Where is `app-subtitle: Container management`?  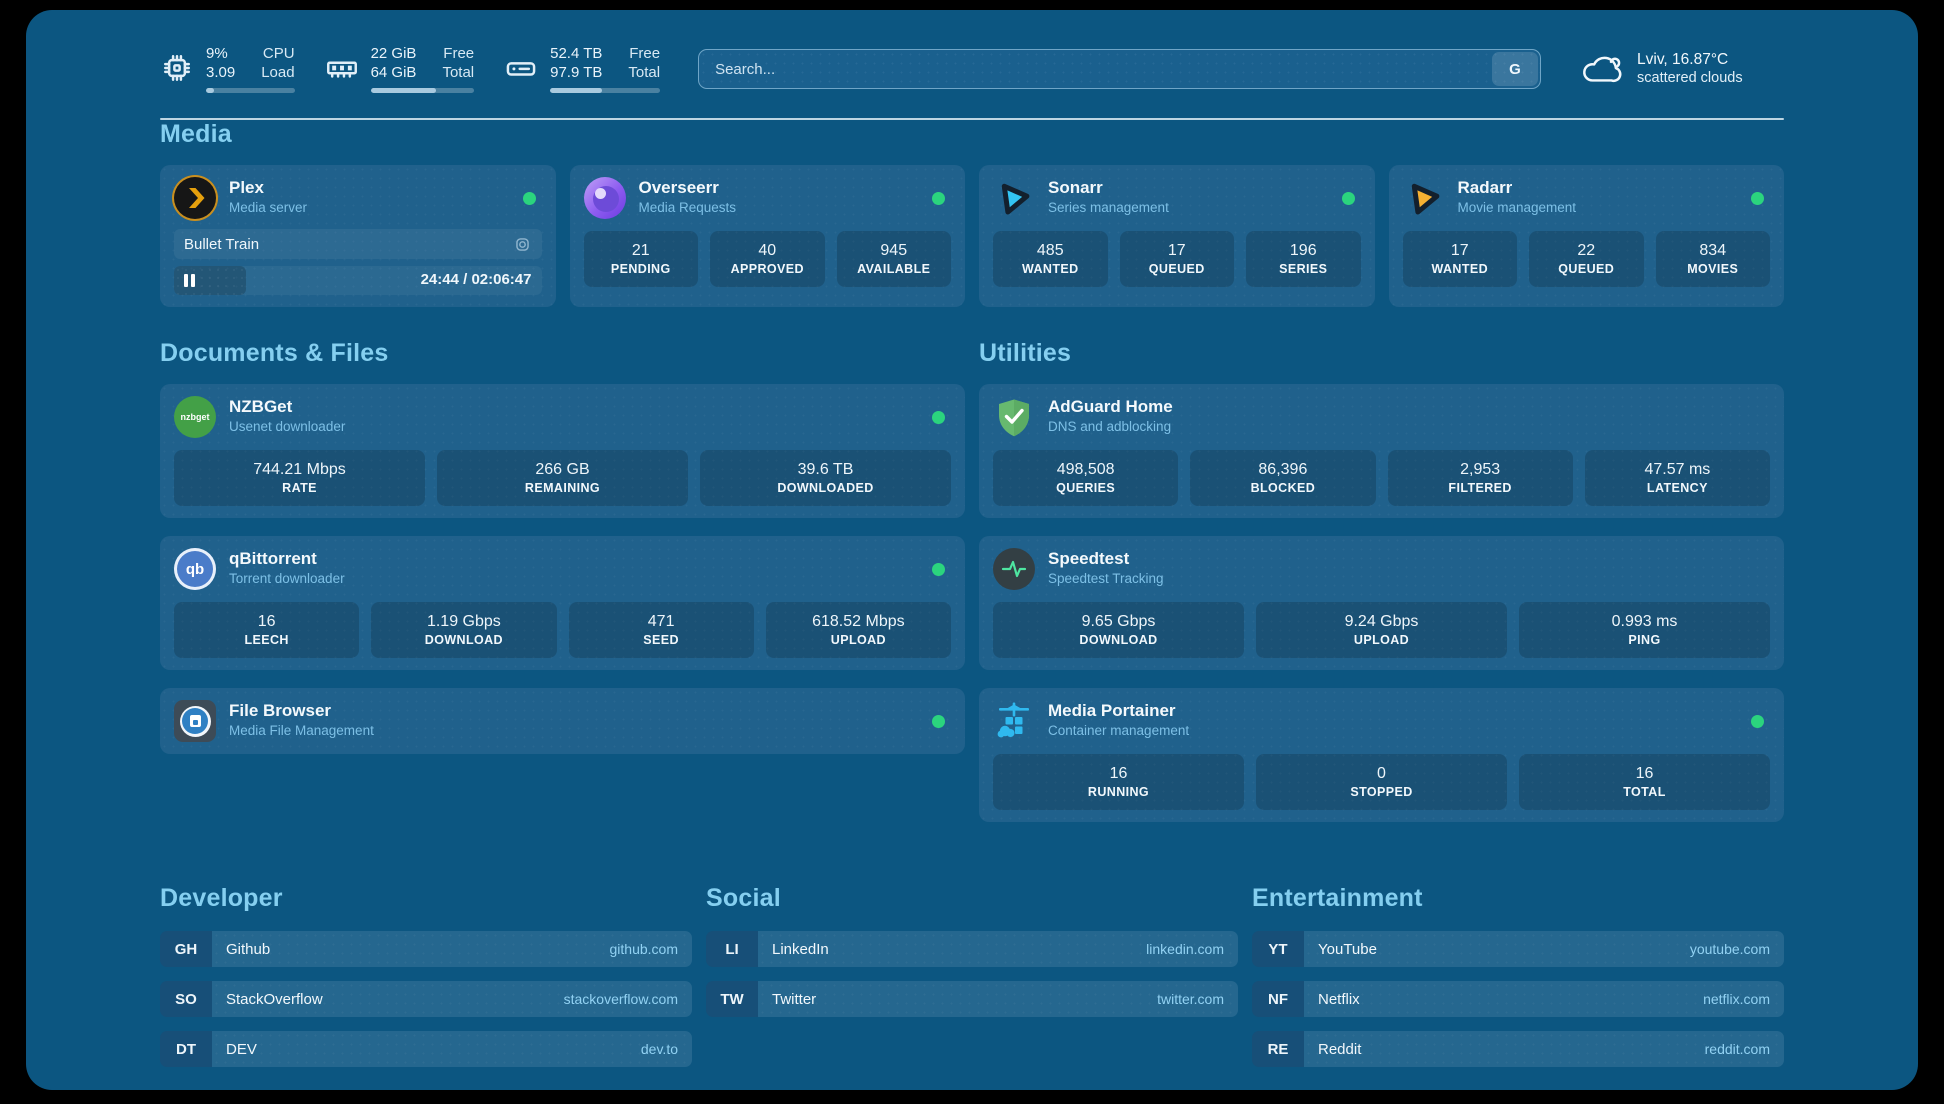
app-subtitle: Container management is located at coordinates (1119, 730).